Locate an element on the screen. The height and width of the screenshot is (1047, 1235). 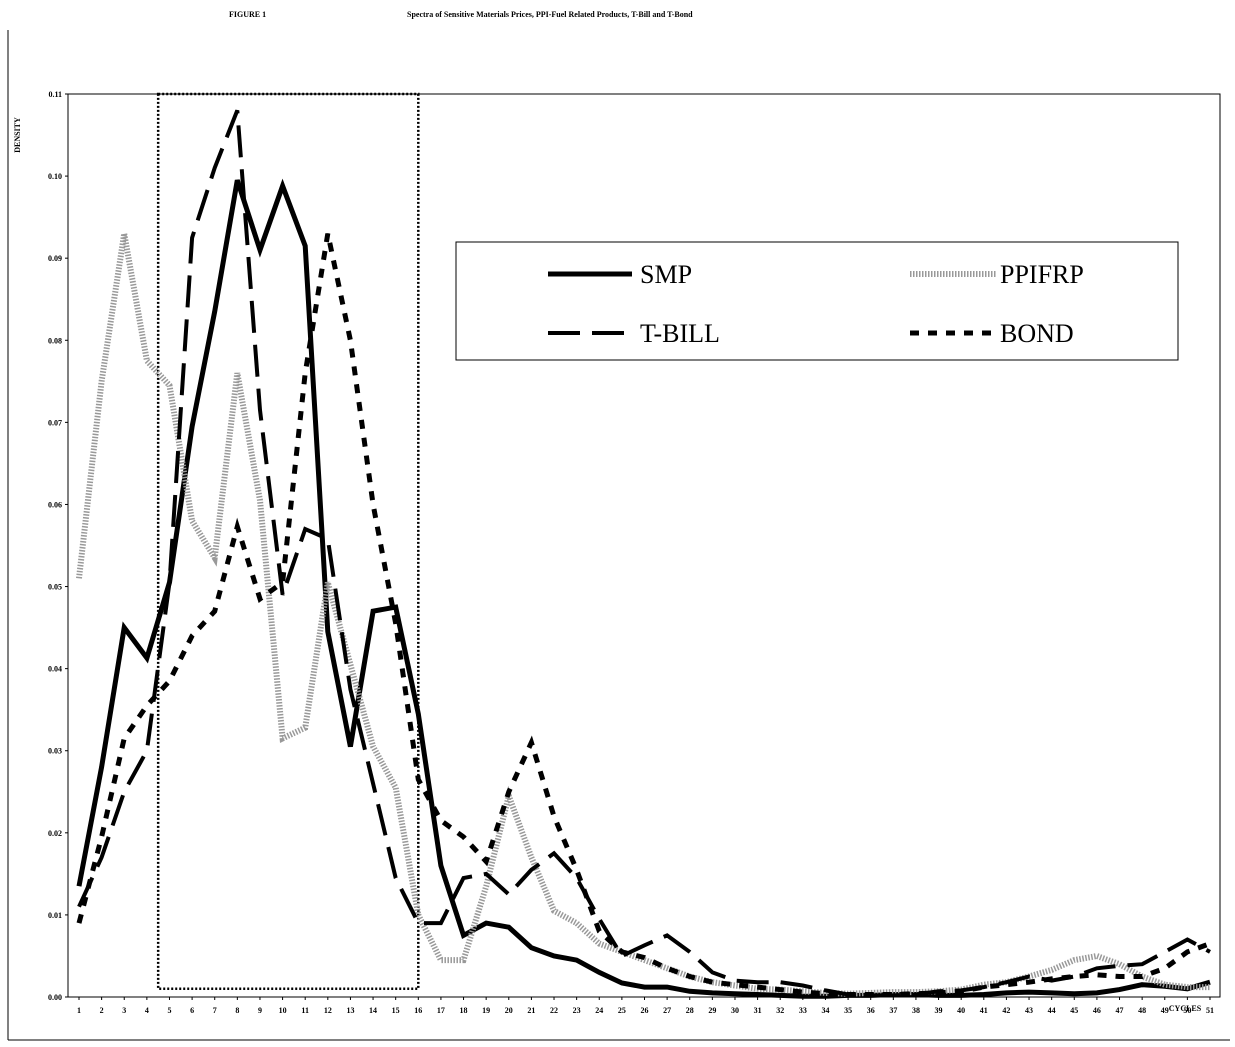
x-tick-label: 21 is located at coordinates (531, 1010).